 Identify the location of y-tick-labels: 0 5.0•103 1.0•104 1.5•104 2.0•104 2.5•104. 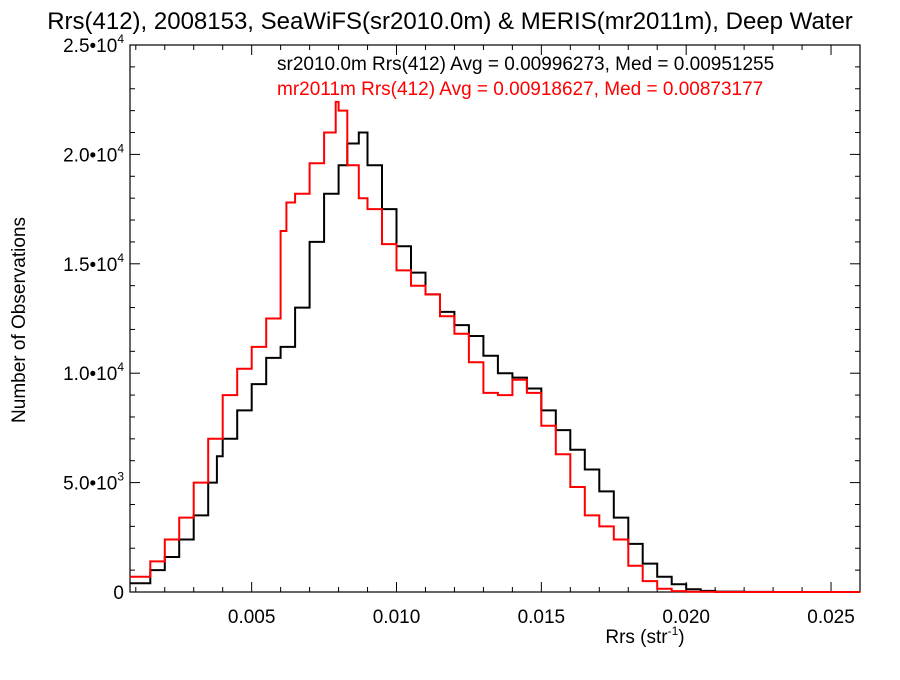
(93, 318).